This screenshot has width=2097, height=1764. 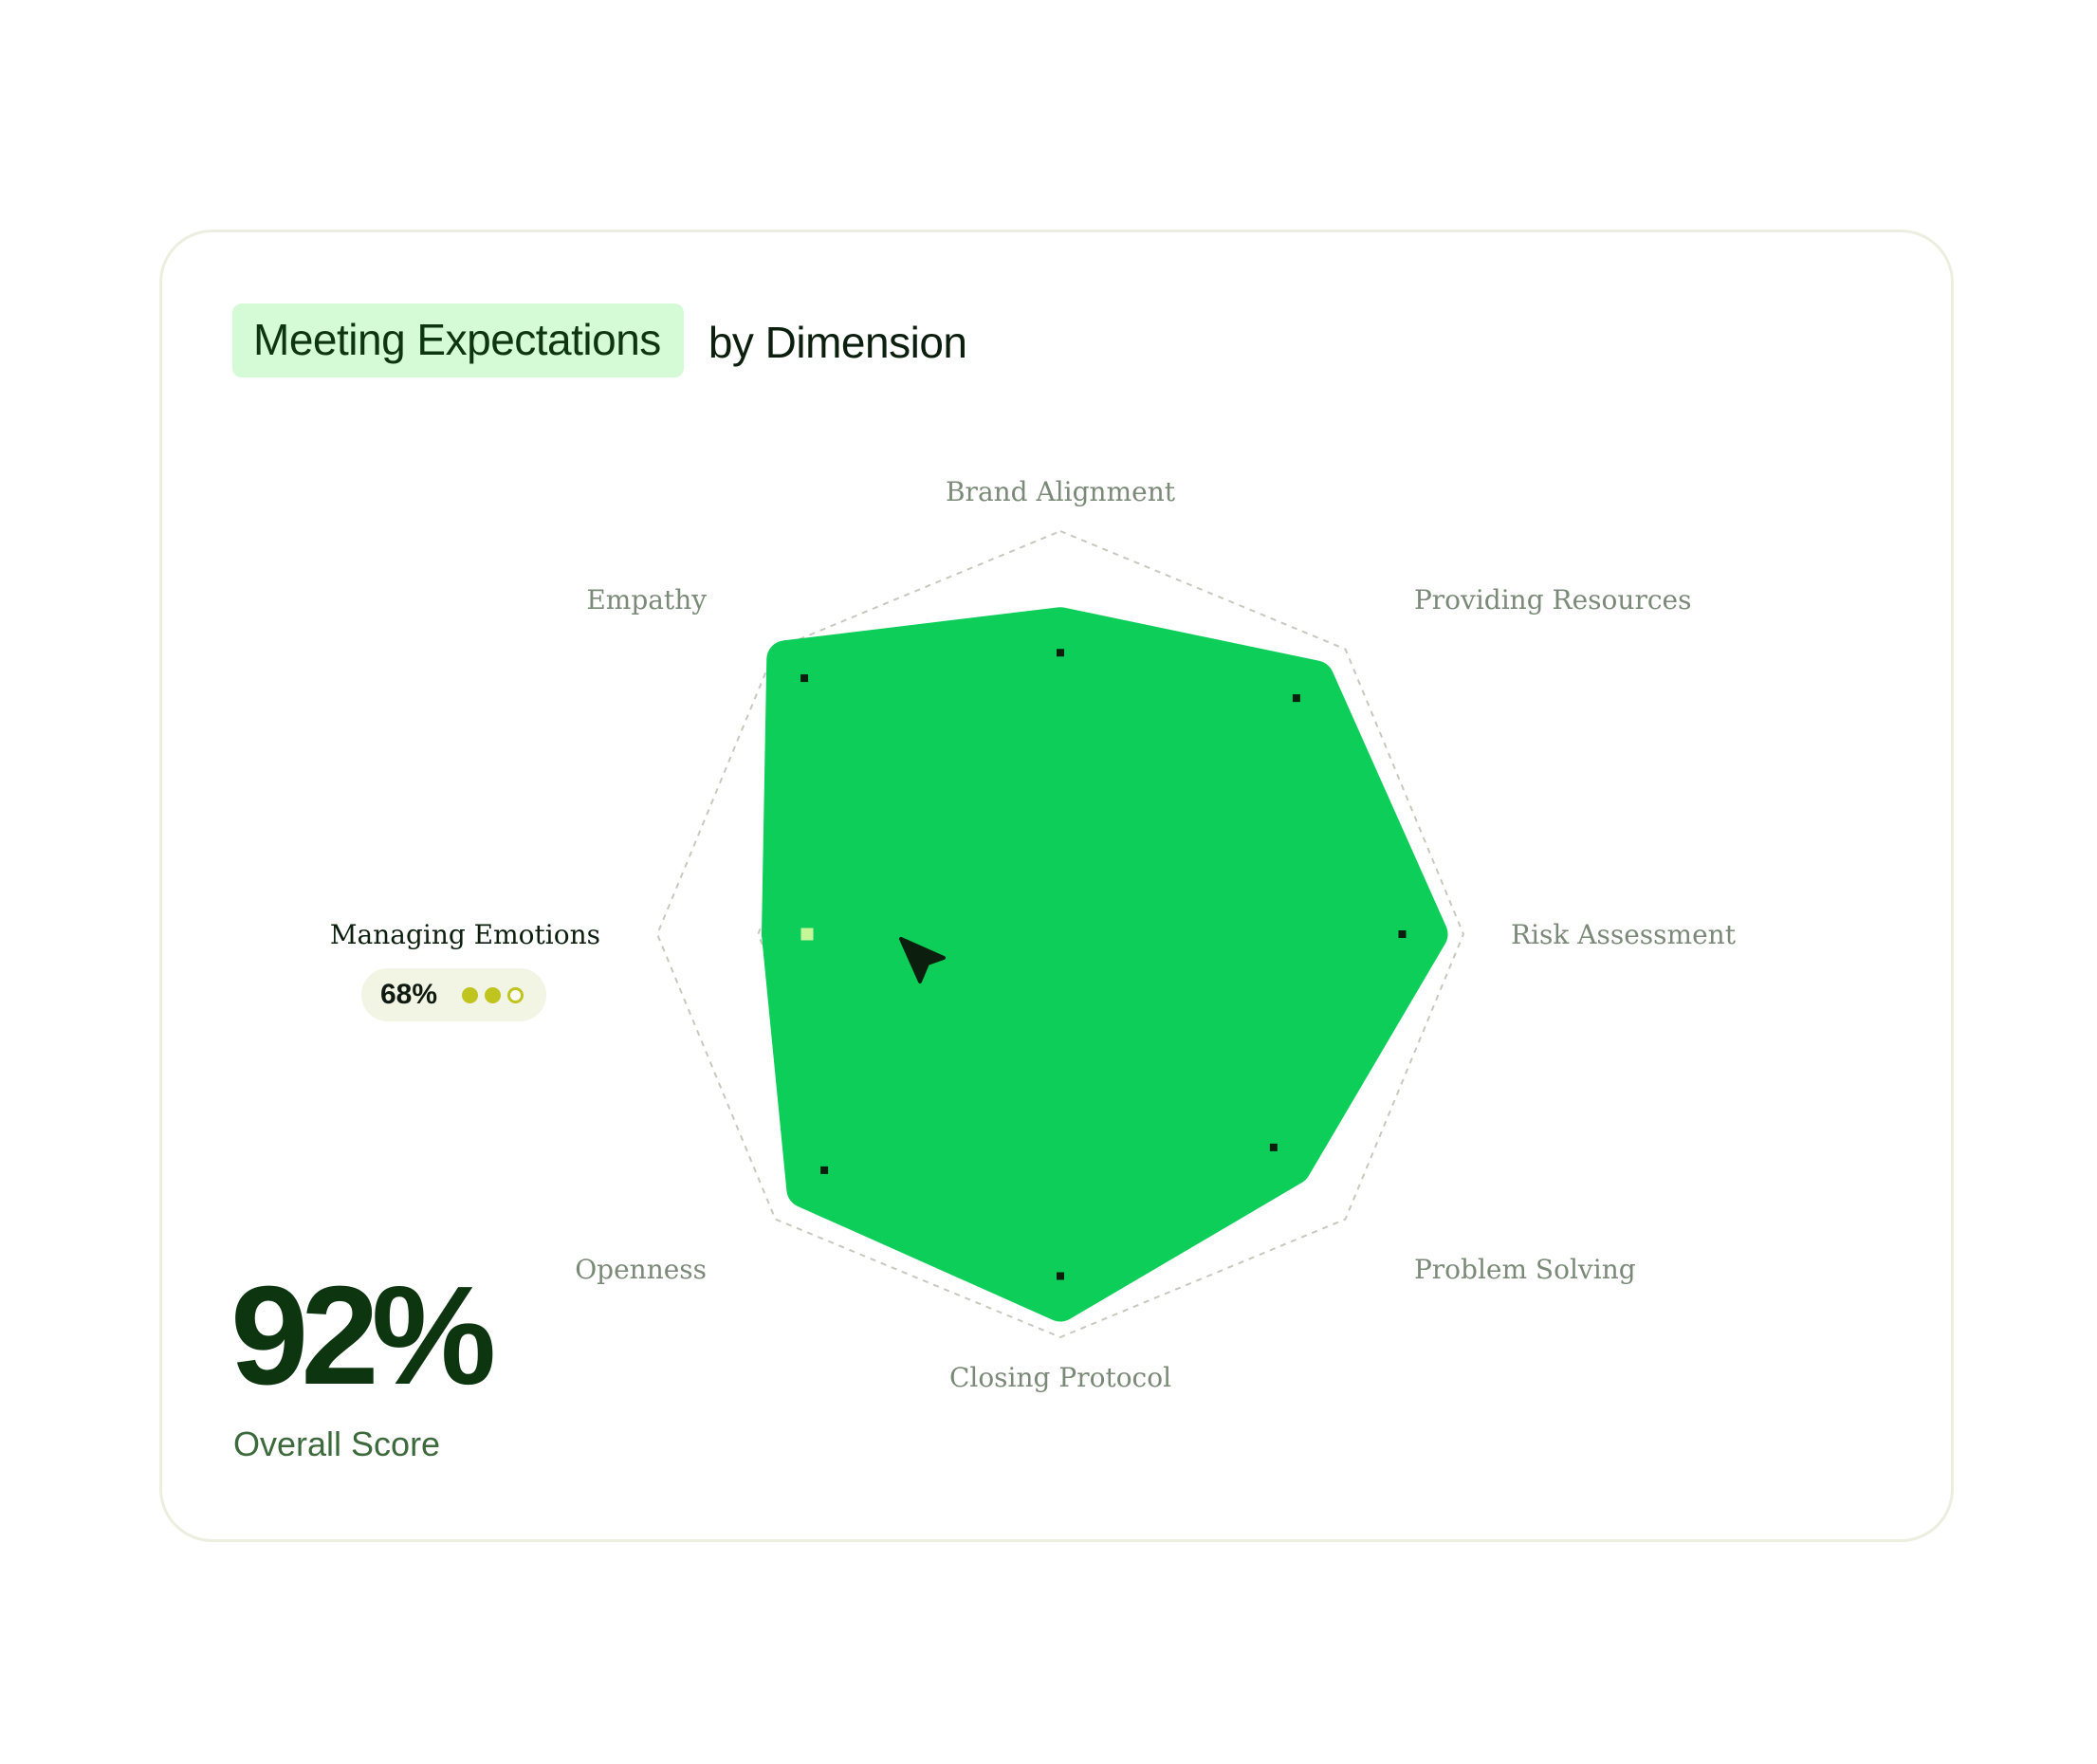 I want to click on axis-label-risk-assessment: Risk Assessment, so click(x=1624, y=934).